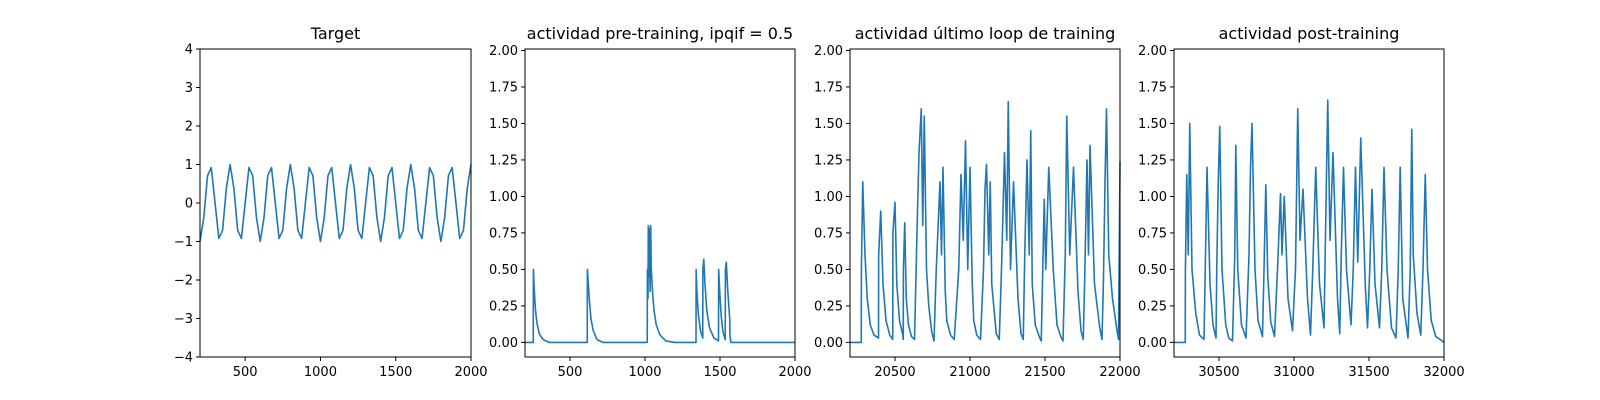  Describe the element at coordinates (1309, 33) in the screenshot. I see `chart-title: actividad post-training` at that location.